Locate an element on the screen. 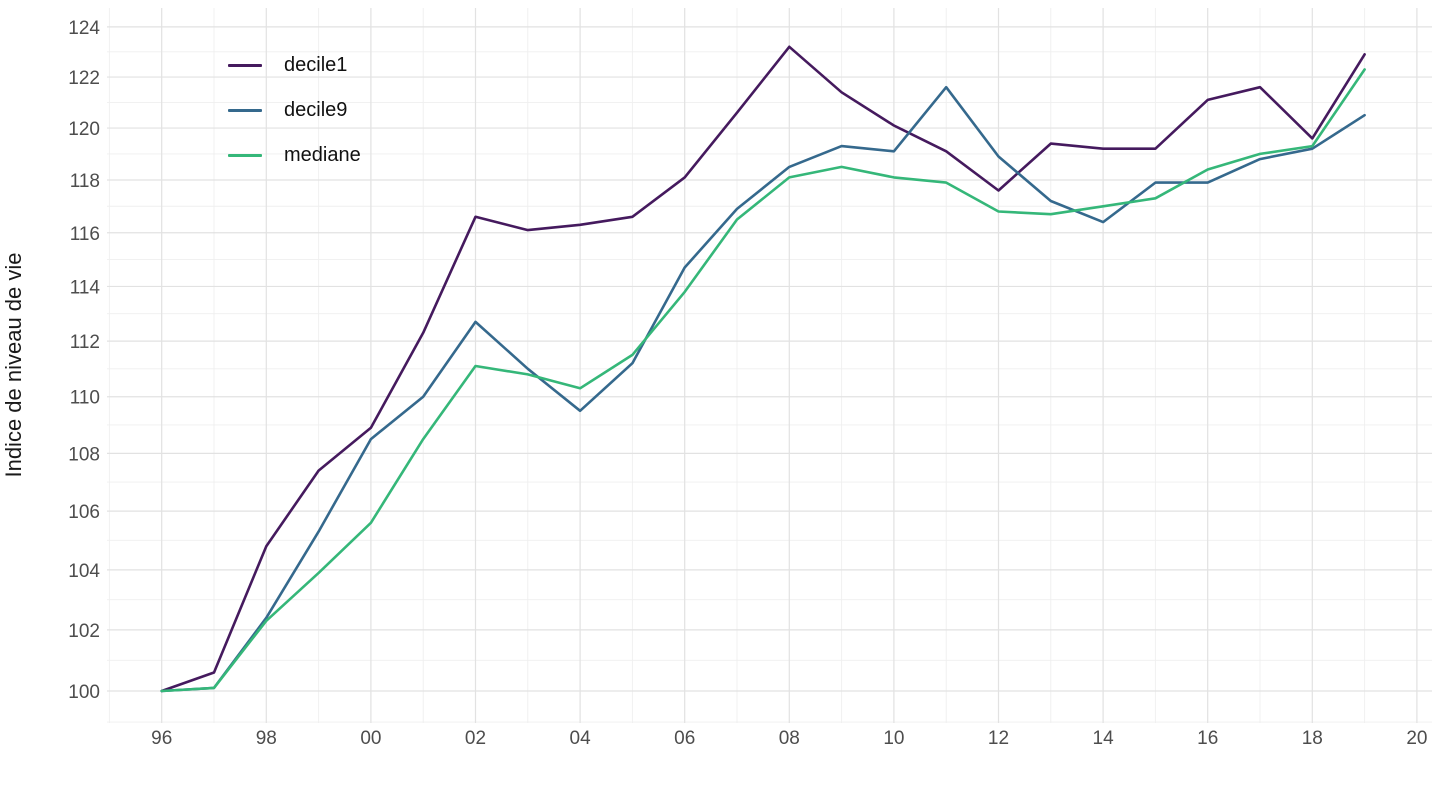 The height and width of the screenshot is (810, 1440). legend-label: decile9 is located at coordinates (316, 109).